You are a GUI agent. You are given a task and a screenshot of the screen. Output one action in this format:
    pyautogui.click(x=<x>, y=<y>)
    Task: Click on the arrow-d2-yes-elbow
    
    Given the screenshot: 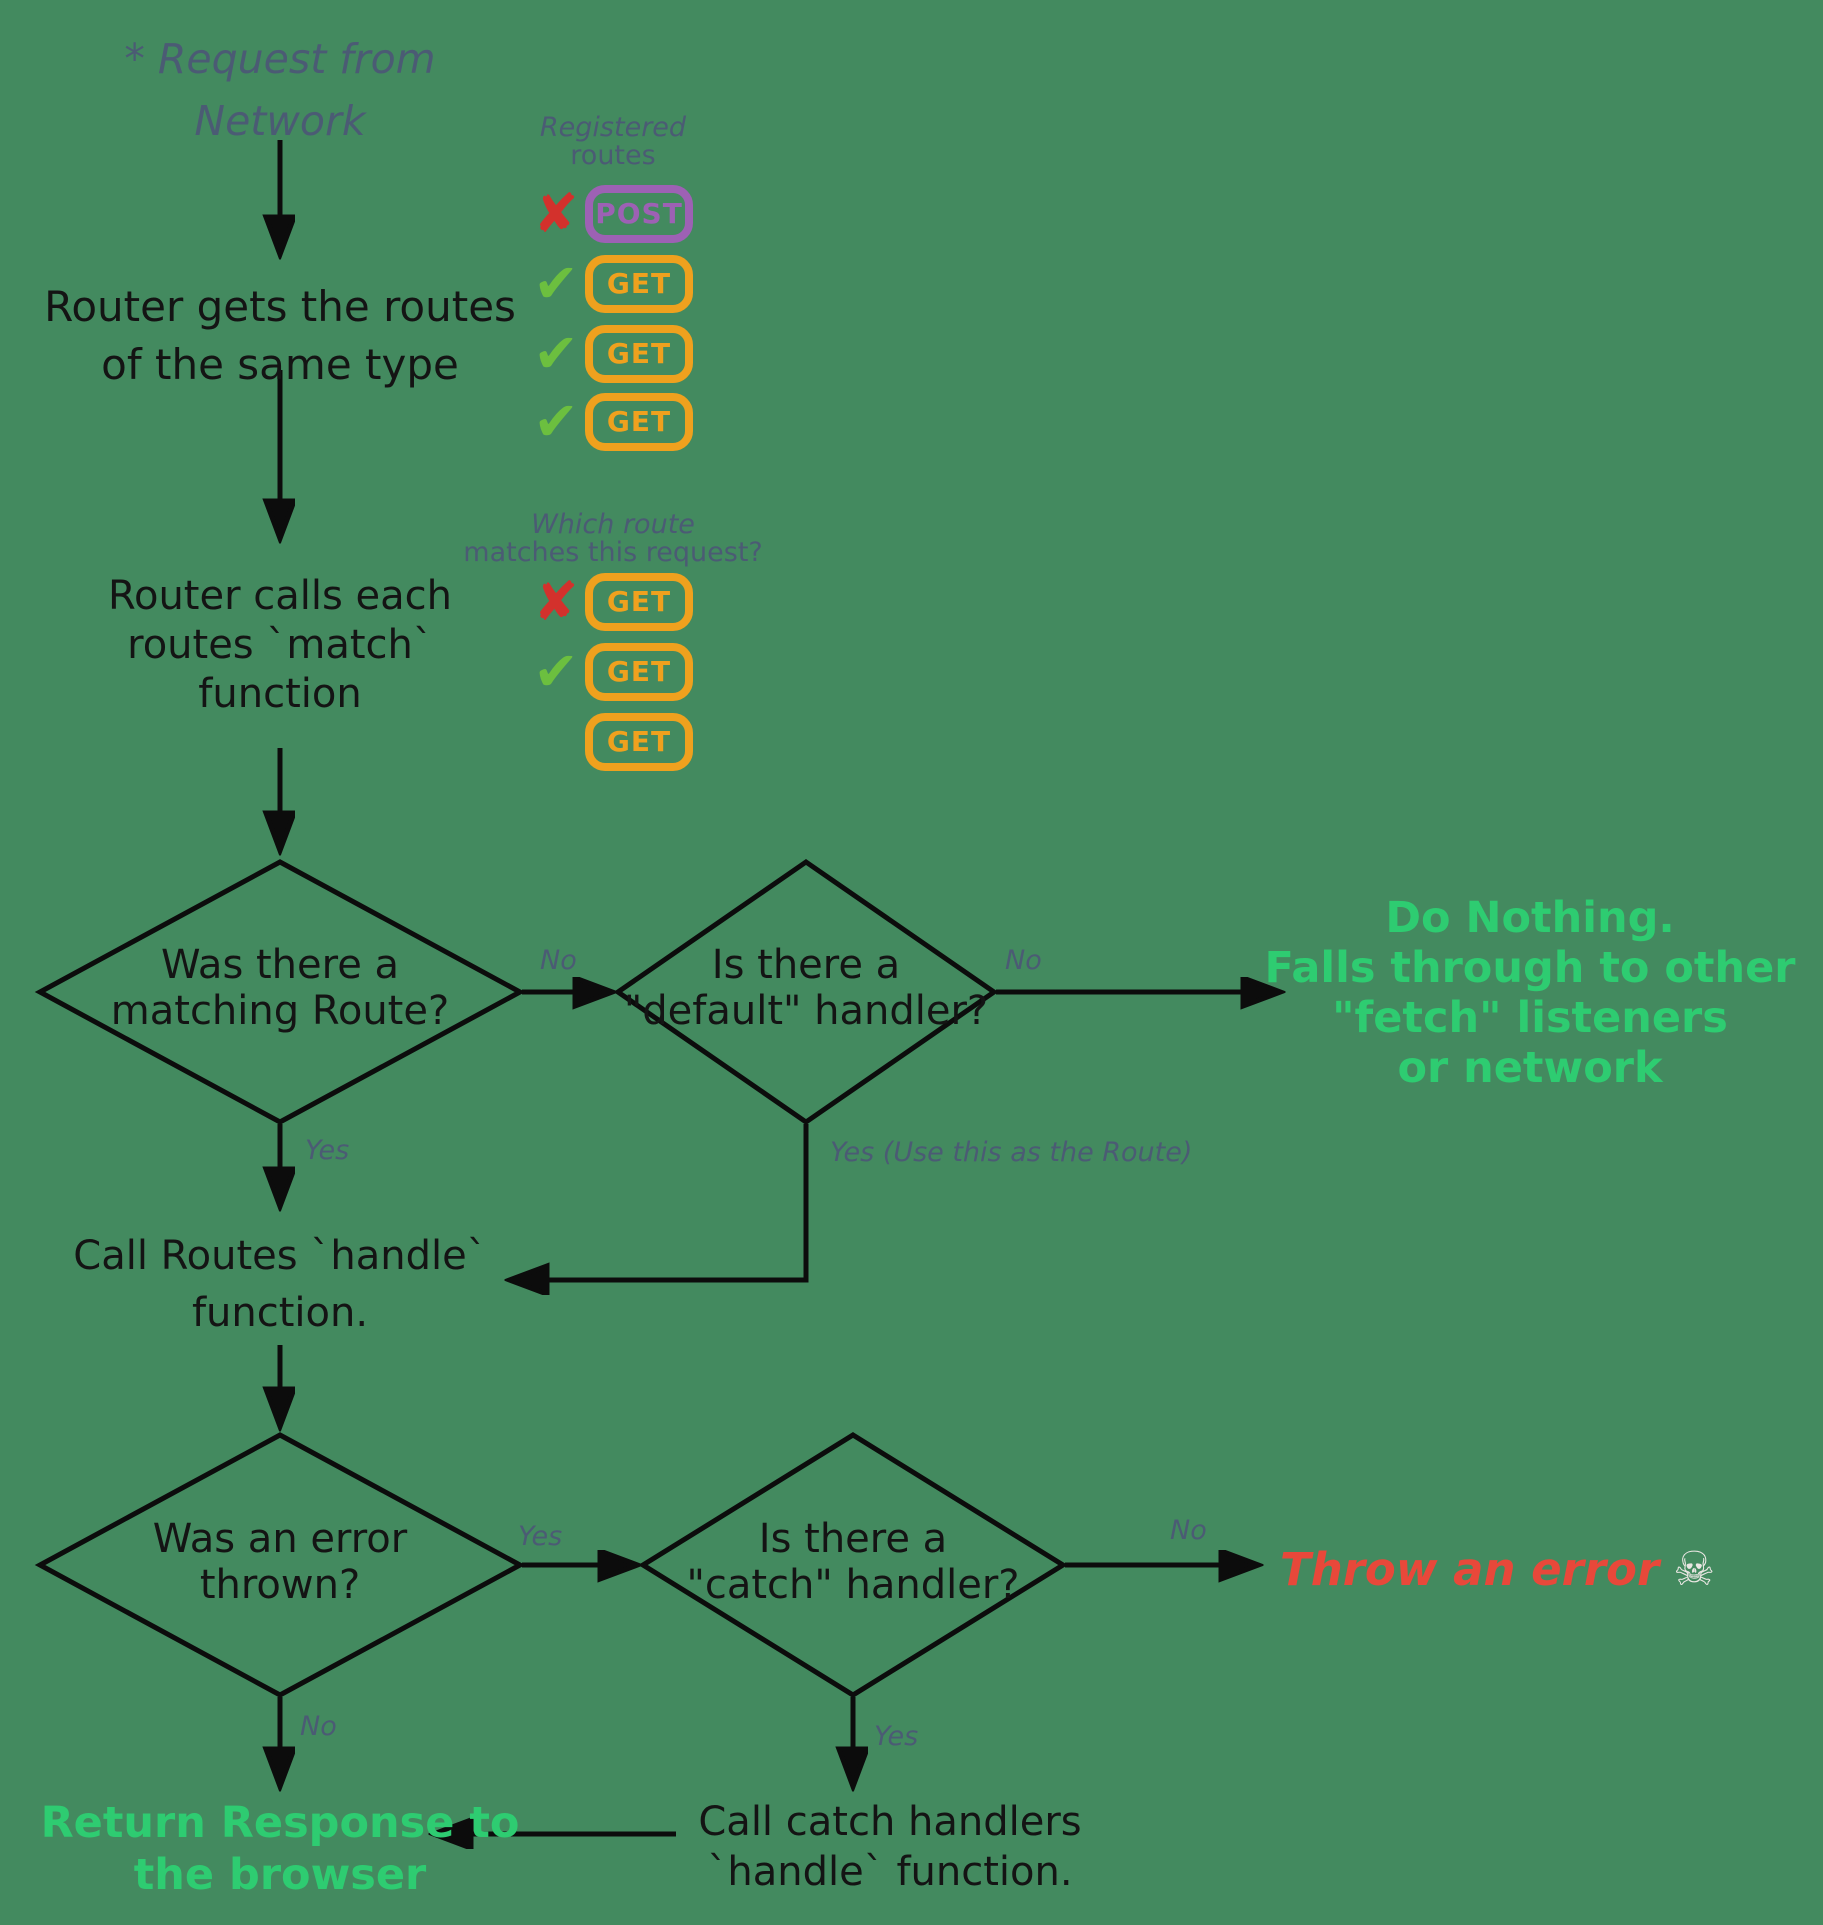 What is the action you would take?
    pyautogui.click(x=660, y=1202)
    